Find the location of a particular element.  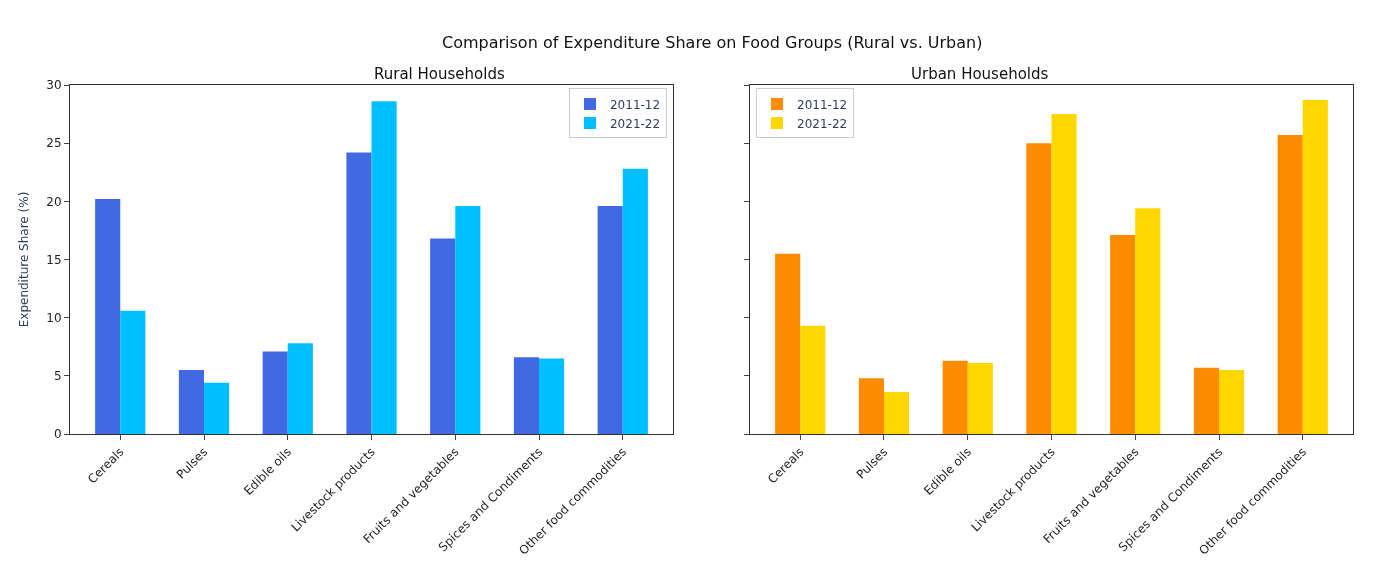

y-tick-label: 20 is located at coordinates (54, 201).